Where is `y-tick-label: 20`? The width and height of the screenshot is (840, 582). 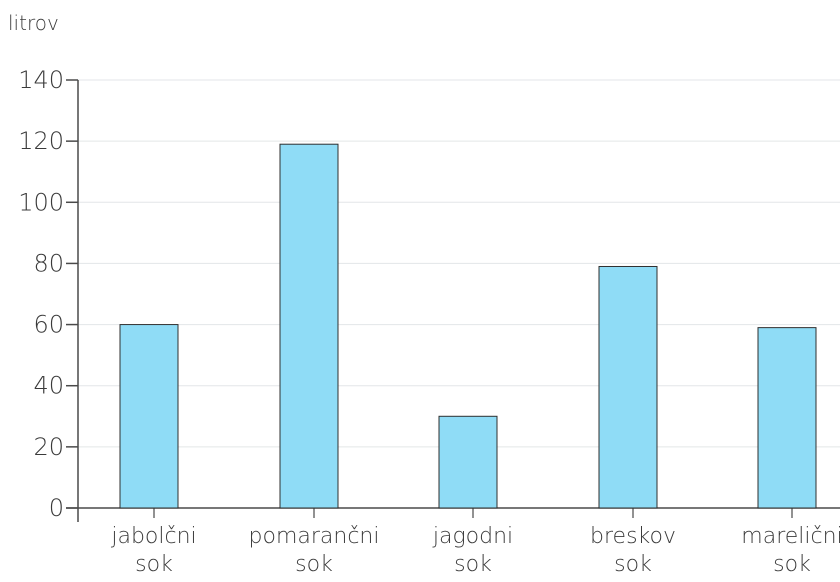 y-tick-label: 20 is located at coordinates (48, 447).